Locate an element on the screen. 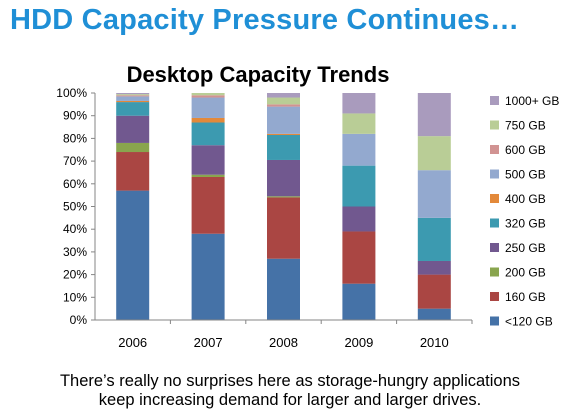 The image size is (580, 417). legend-label: 500 GB is located at coordinates (525, 175).